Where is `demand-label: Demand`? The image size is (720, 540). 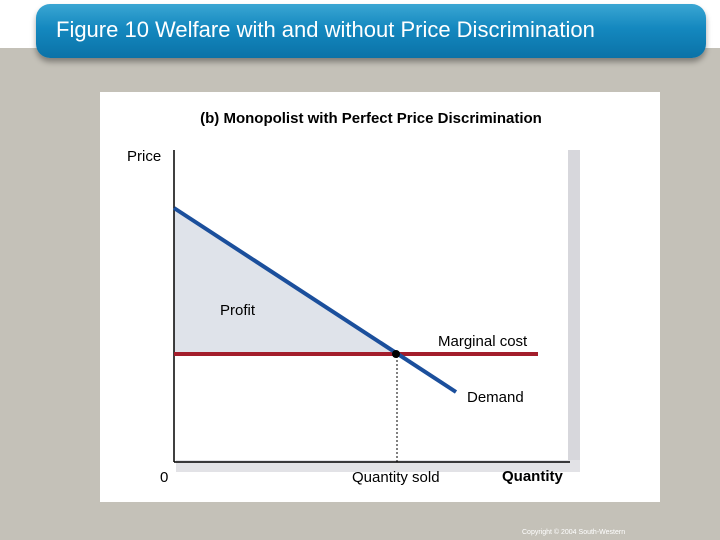 demand-label: Demand is located at coordinates (495, 397).